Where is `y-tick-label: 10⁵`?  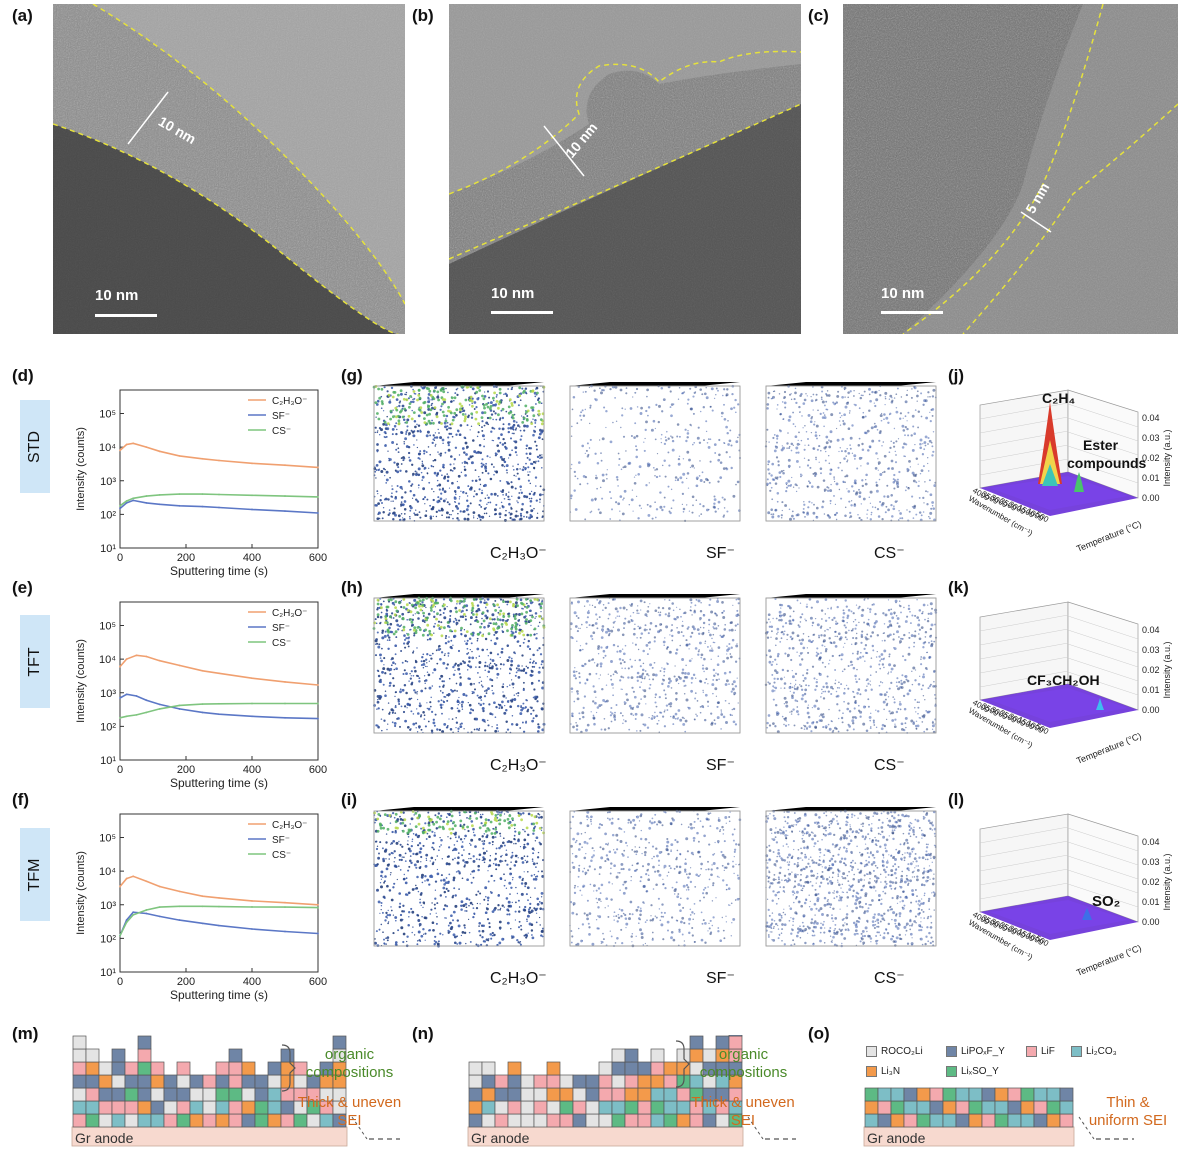
y-tick-label: 10⁵ is located at coordinates (107, 839).